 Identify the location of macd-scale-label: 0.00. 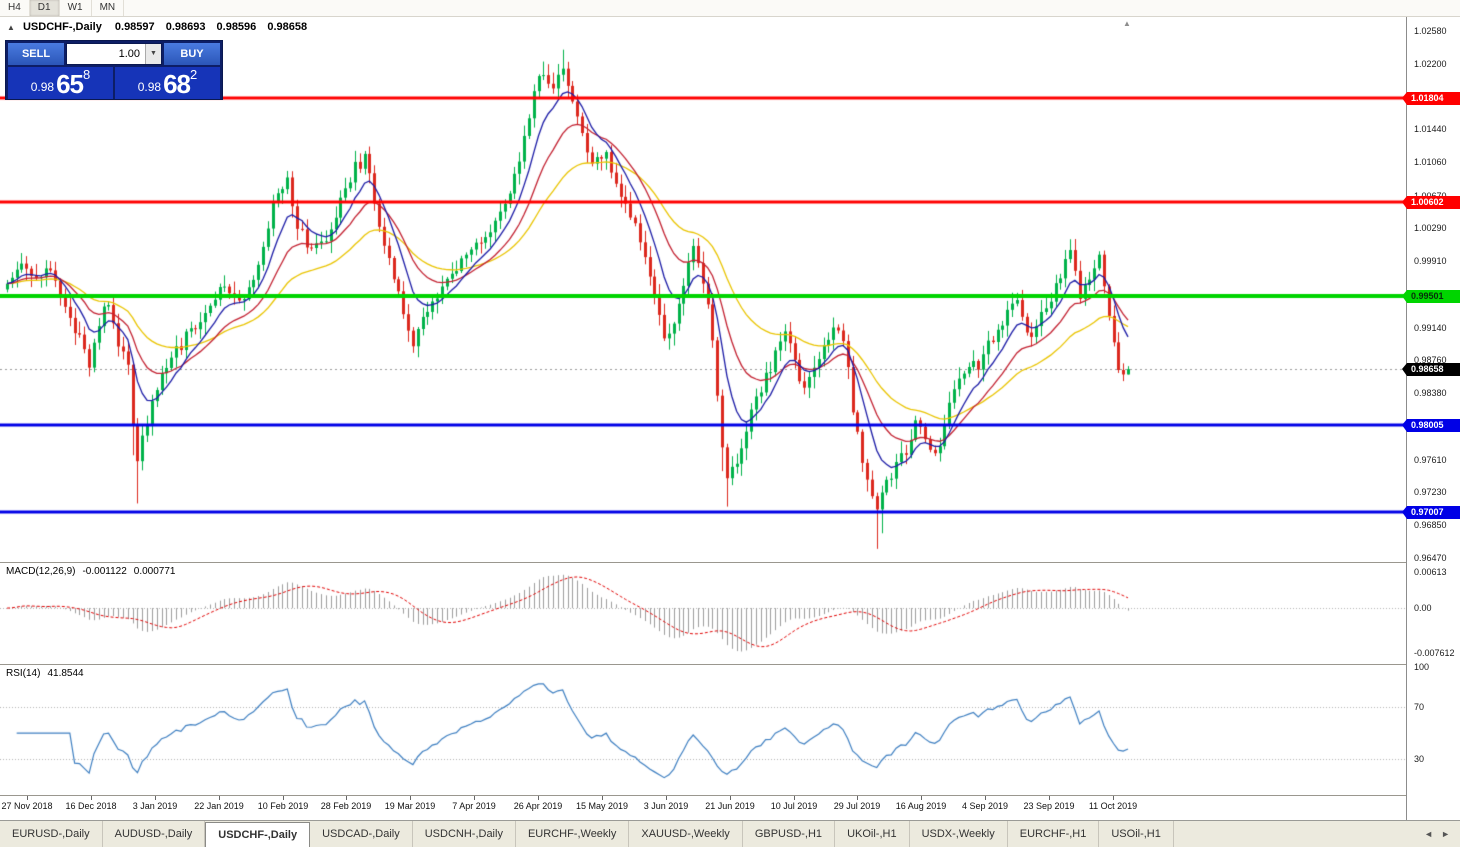
(1423, 608).